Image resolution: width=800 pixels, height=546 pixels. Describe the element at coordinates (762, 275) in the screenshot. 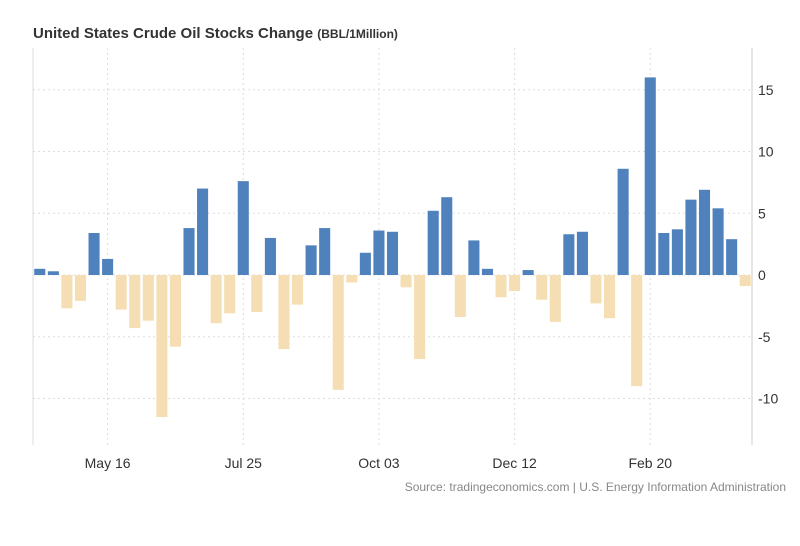

I see `y-tick-label: 0` at that location.